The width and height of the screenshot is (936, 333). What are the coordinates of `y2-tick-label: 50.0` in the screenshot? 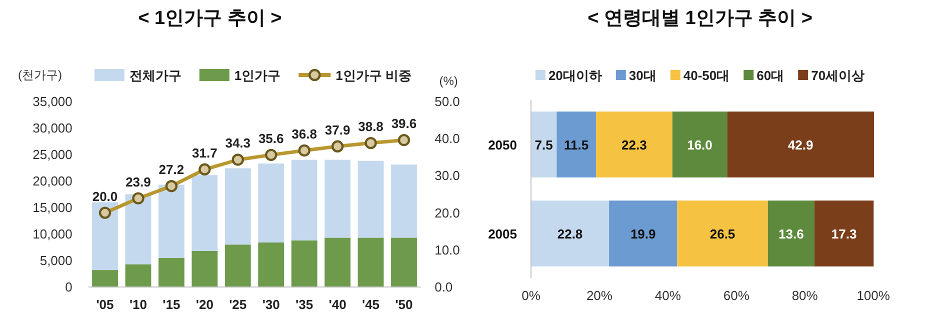 It's located at (447, 101).